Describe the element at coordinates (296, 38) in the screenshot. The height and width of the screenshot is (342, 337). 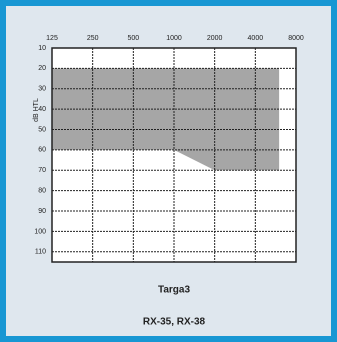
I see `x-tick-label: 8000` at that location.